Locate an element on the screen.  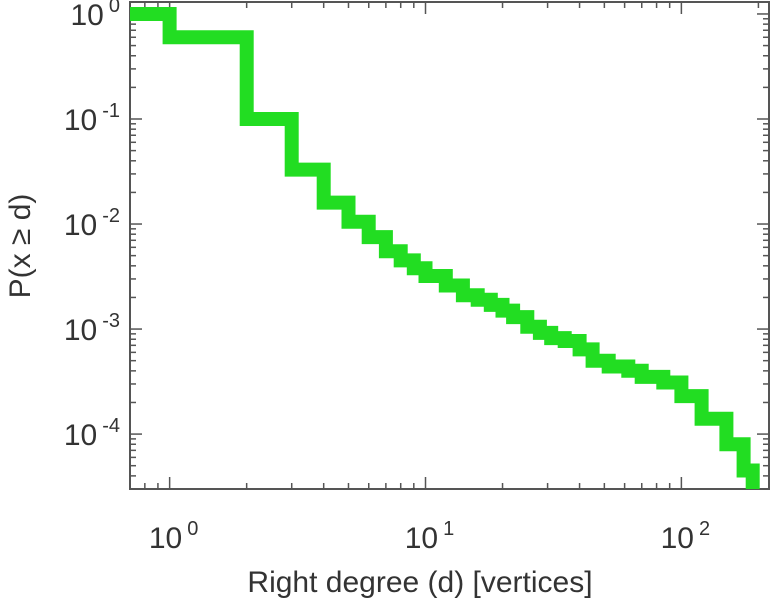
x-tick-label: 10 1 is located at coordinates (430, 536).